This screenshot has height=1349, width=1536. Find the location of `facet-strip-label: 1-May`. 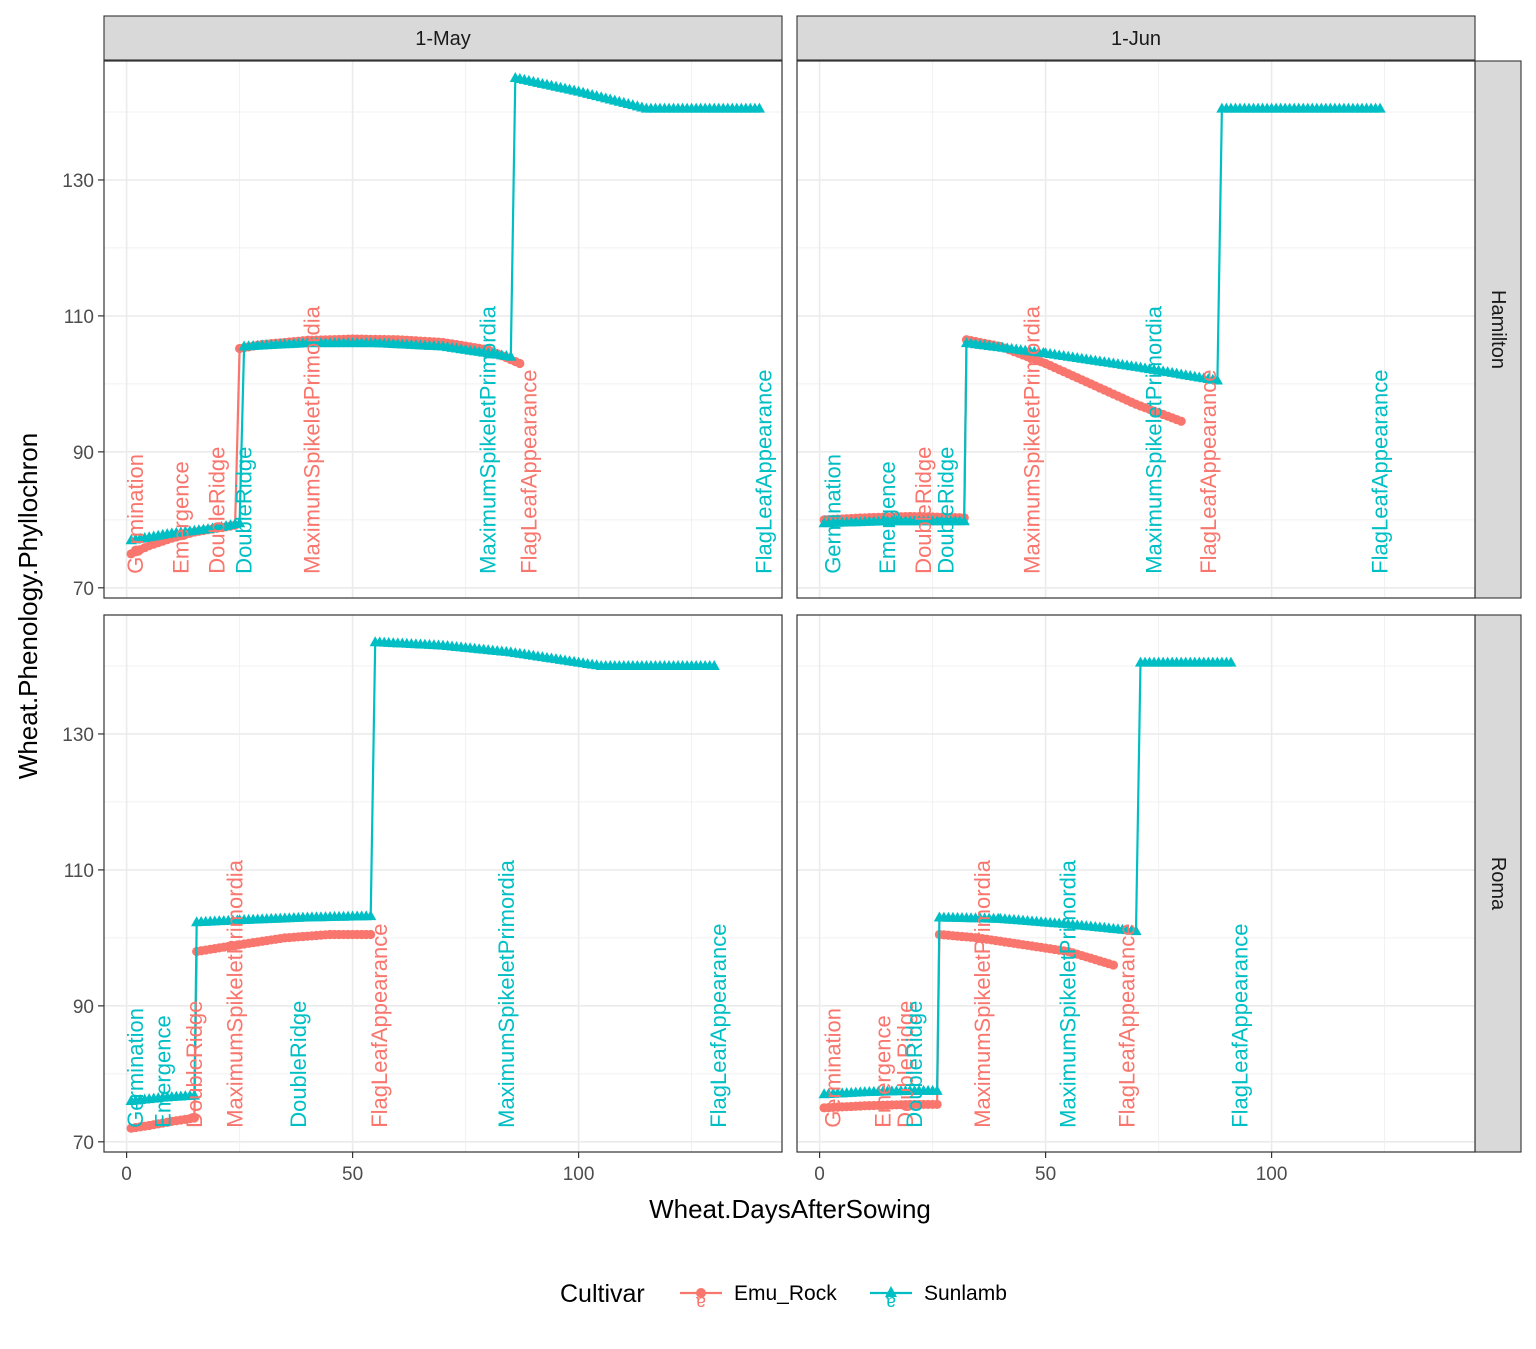

facet-strip-label: 1-May is located at coordinates (443, 39).